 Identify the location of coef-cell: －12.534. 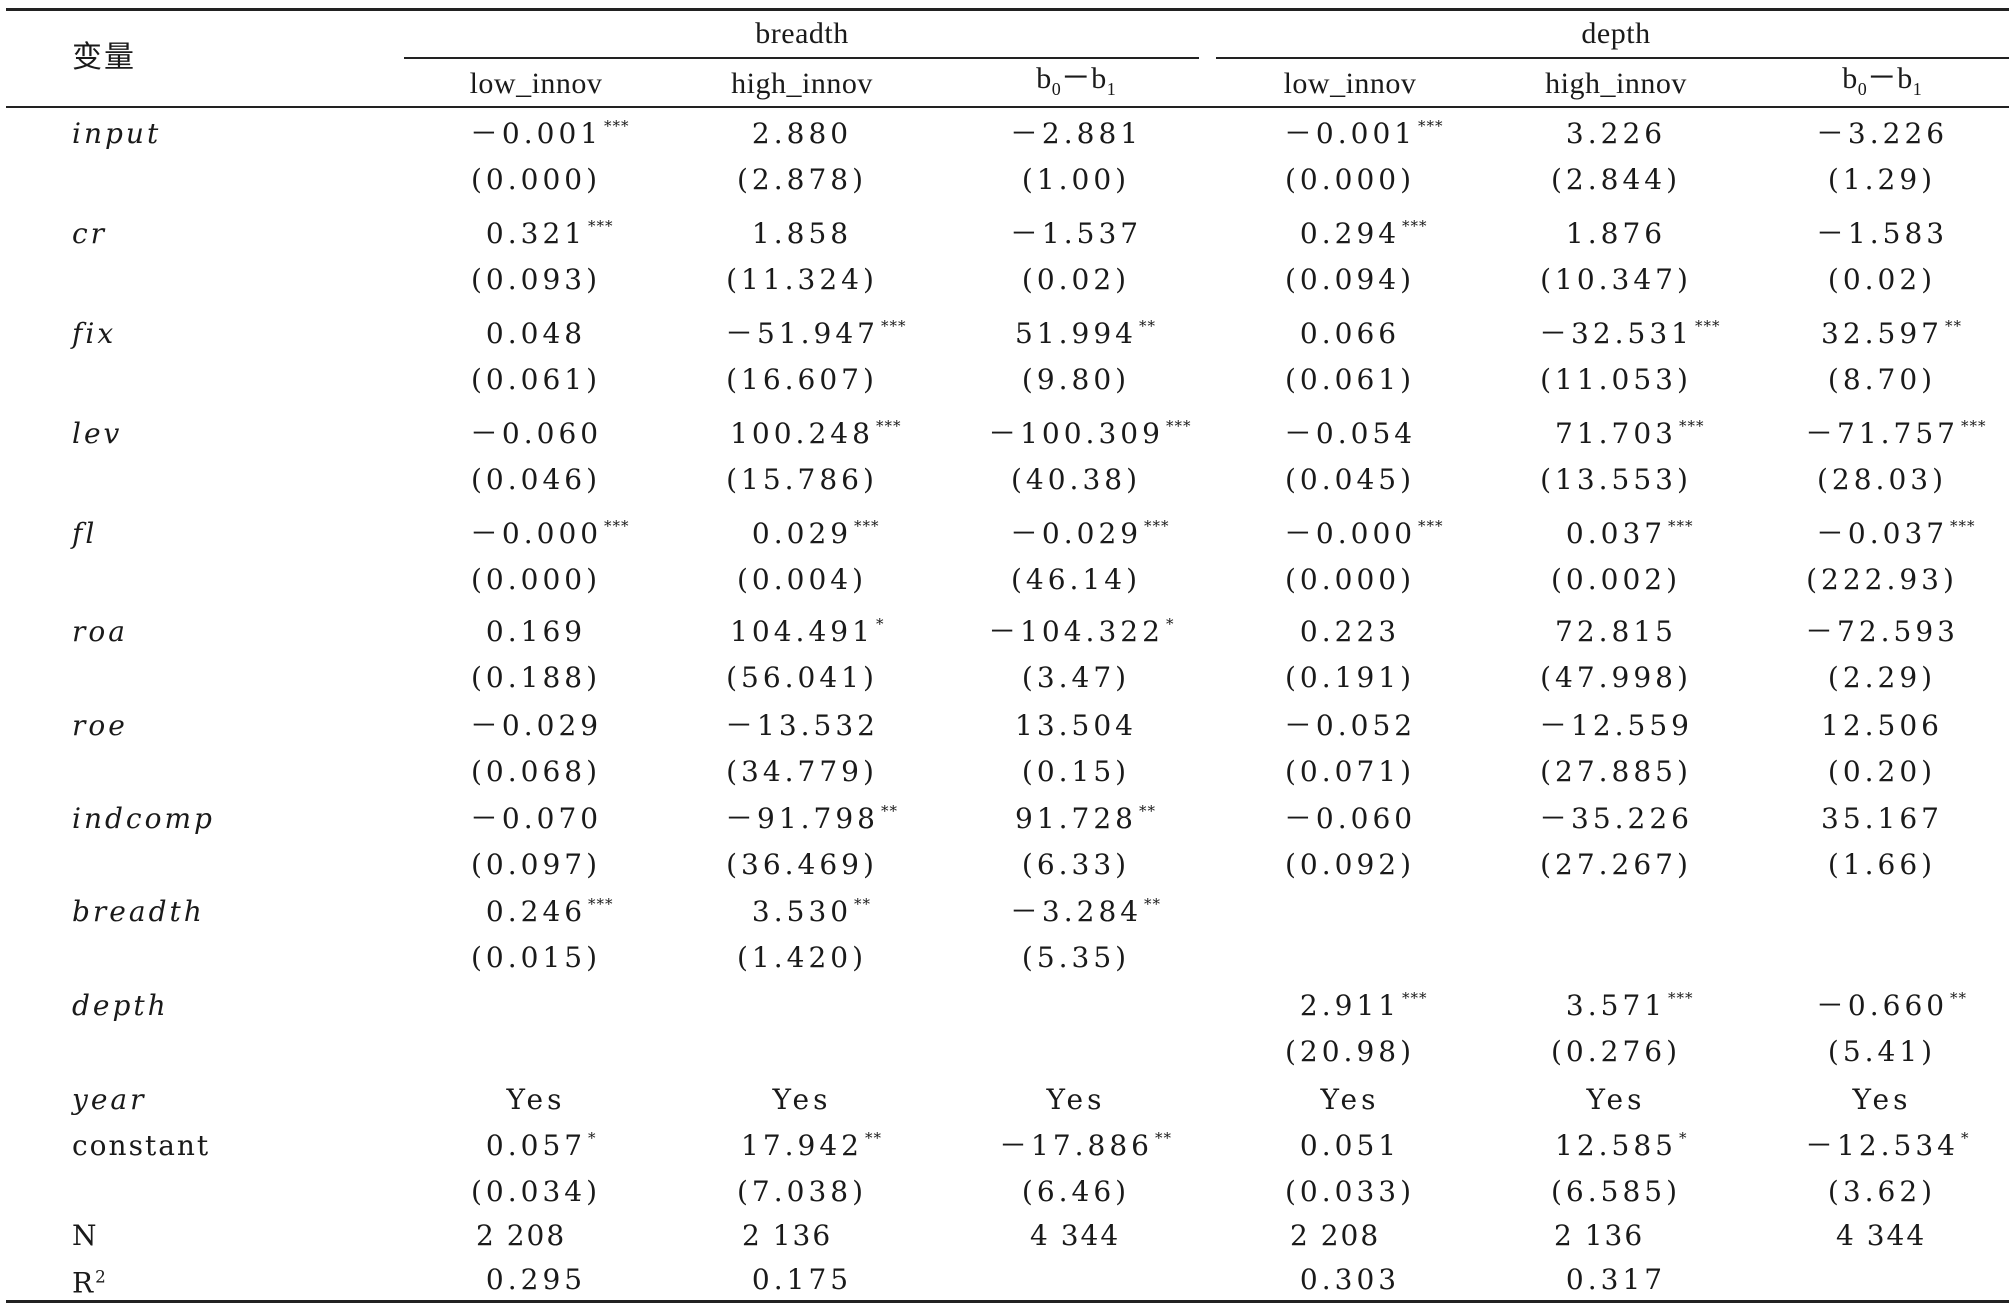
(1882, 1145).